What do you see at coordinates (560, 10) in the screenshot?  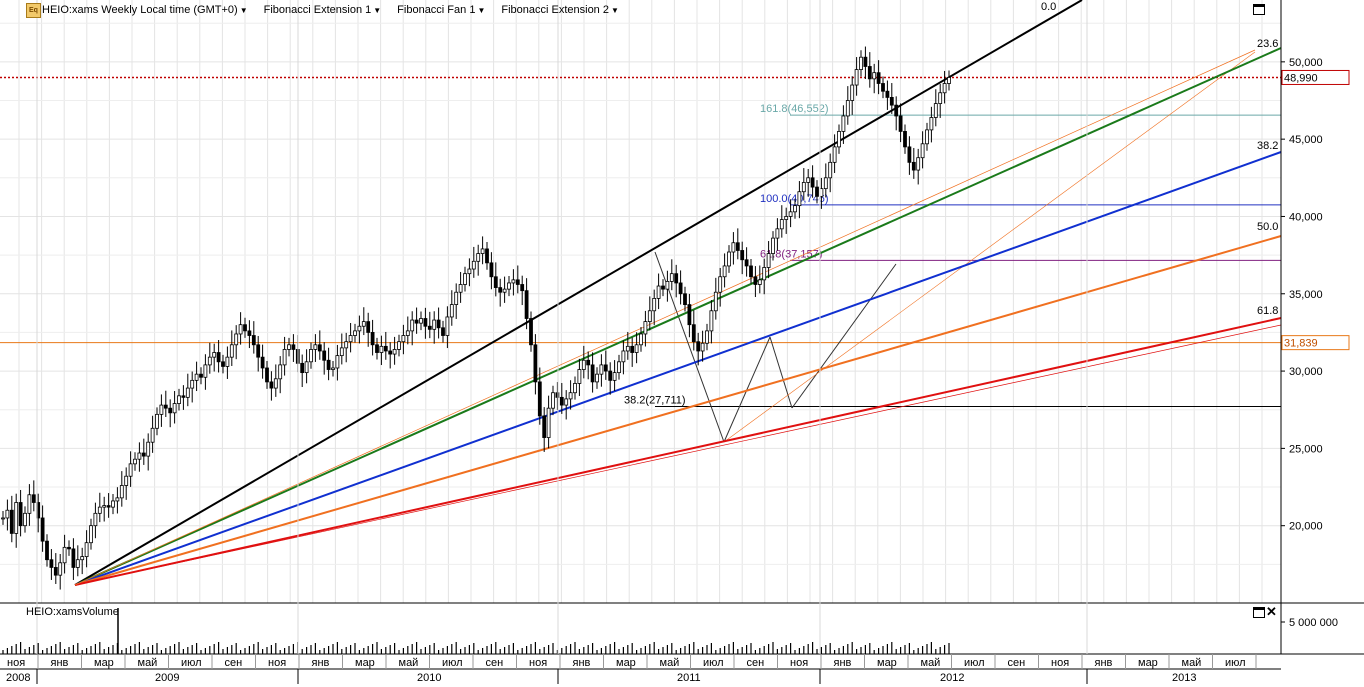 I see `study-fibonacci-extension-2: Fibonacci Extension 2 ▼` at bounding box center [560, 10].